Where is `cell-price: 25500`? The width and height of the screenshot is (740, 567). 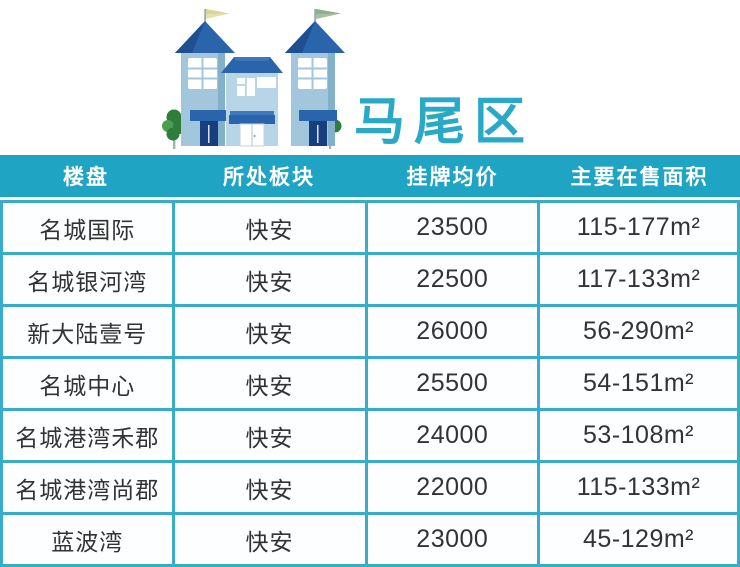
cell-price: 25500 is located at coordinates (452, 383).